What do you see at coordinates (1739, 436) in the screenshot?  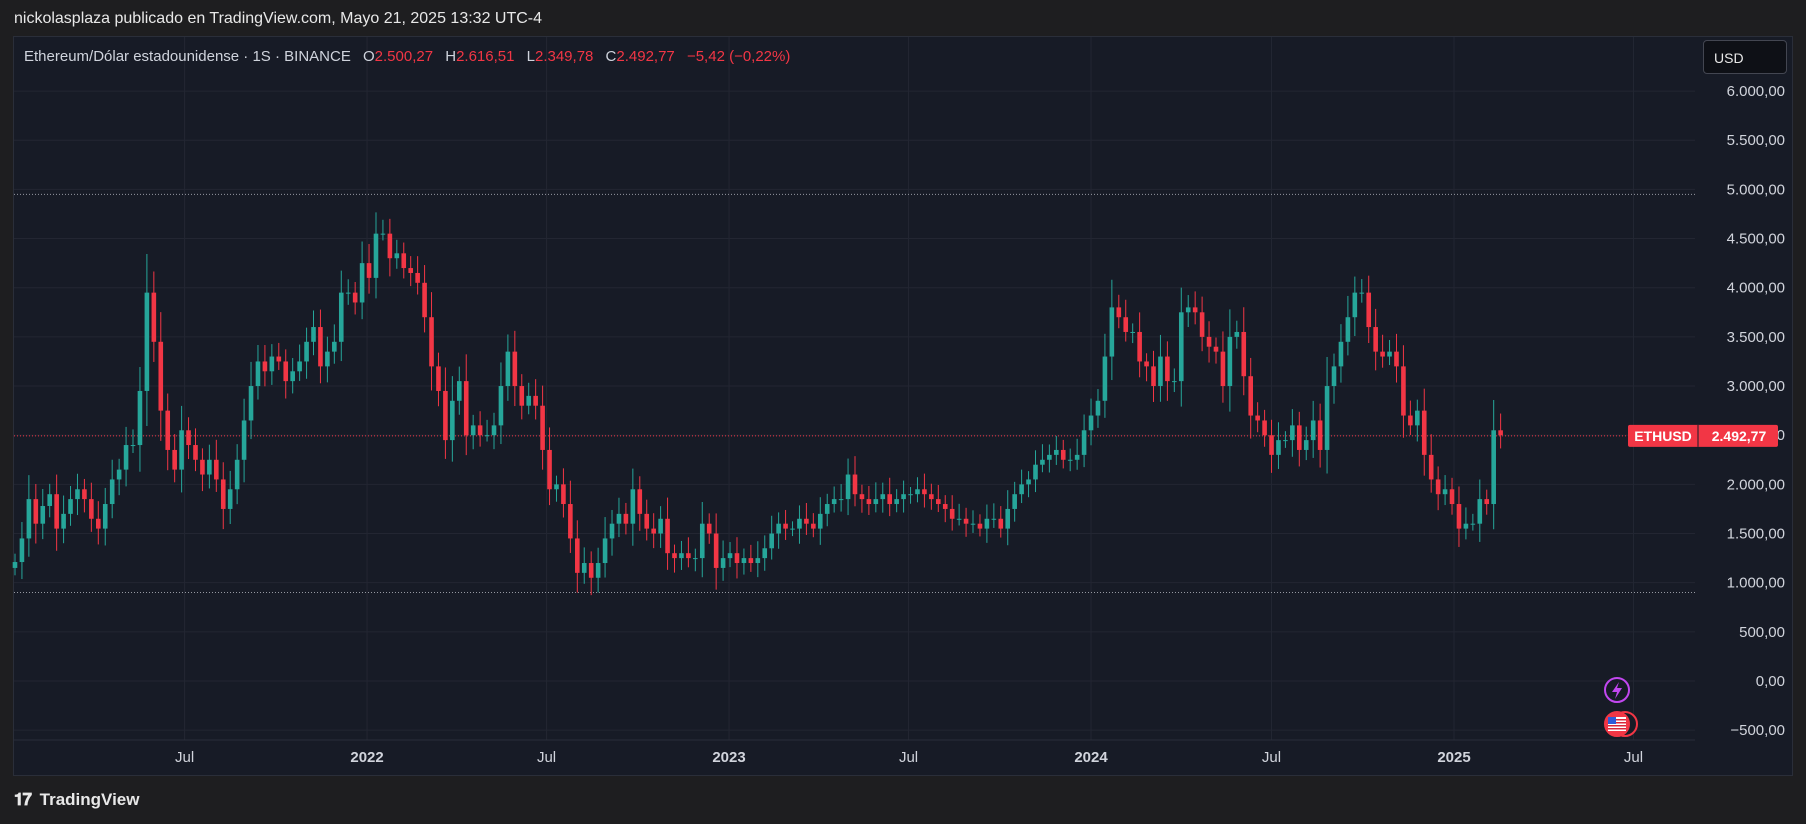 I see `price-tag-value: 2.492,77` at bounding box center [1739, 436].